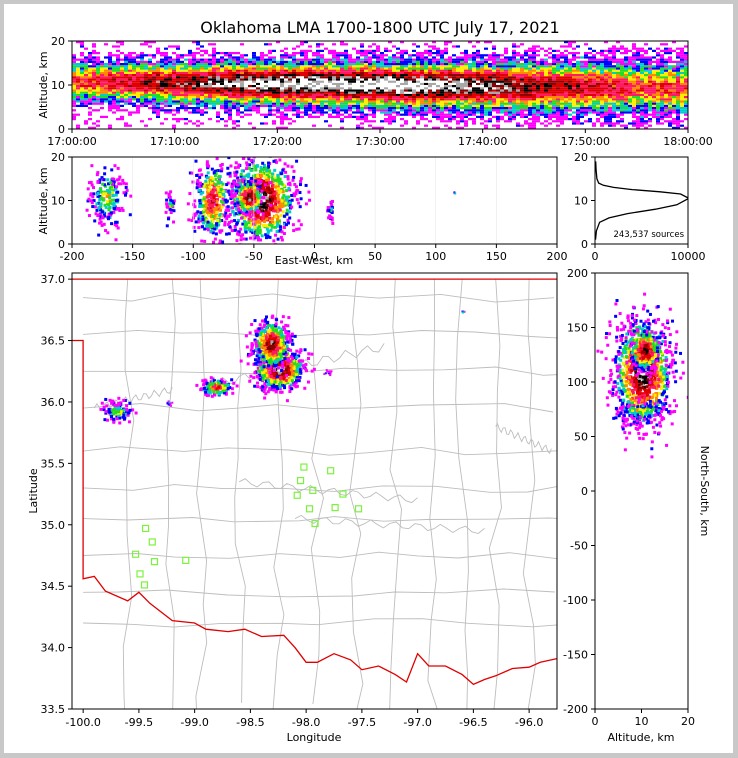  I want to click on ns-y-tick: 150, so click(577, 328).